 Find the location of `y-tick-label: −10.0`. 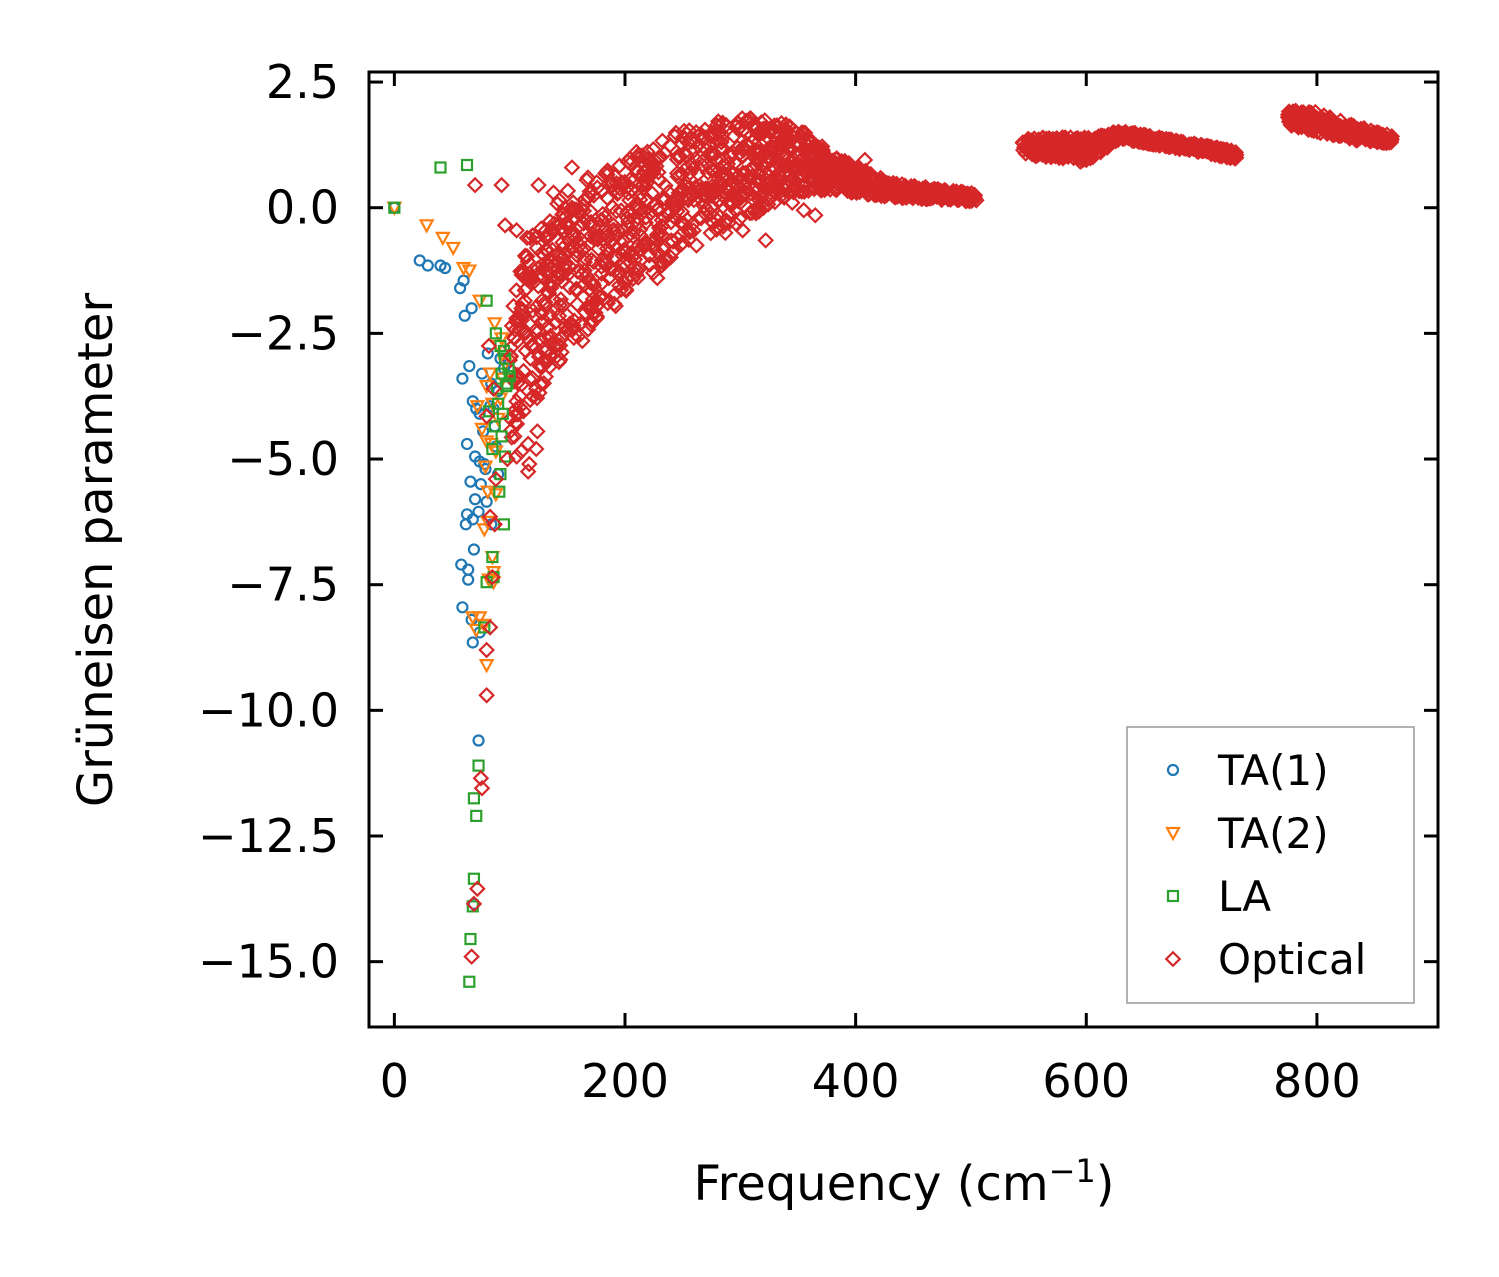

y-tick-label: −10.0 is located at coordinates (268, 710).